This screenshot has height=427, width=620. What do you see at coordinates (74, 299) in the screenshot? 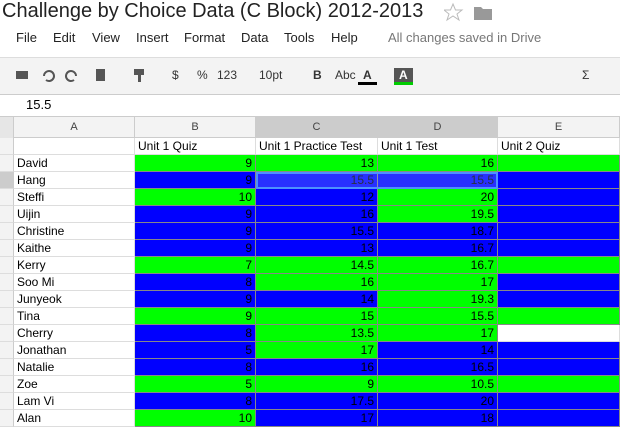
I see `name-cell: Junyeok` at bounding box center [74, 299].